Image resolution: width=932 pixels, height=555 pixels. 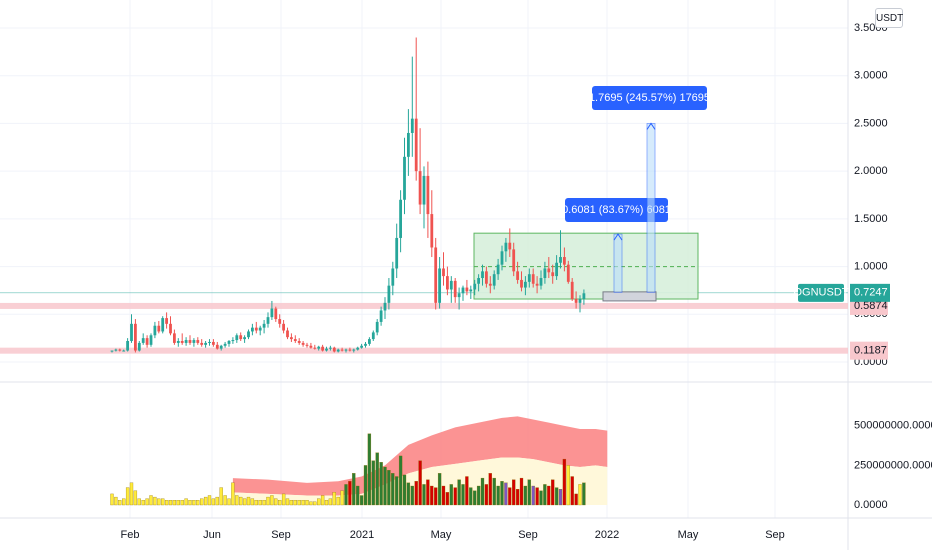 I want to click on last-price-label: 0.7247, so click(x=871, y=293).